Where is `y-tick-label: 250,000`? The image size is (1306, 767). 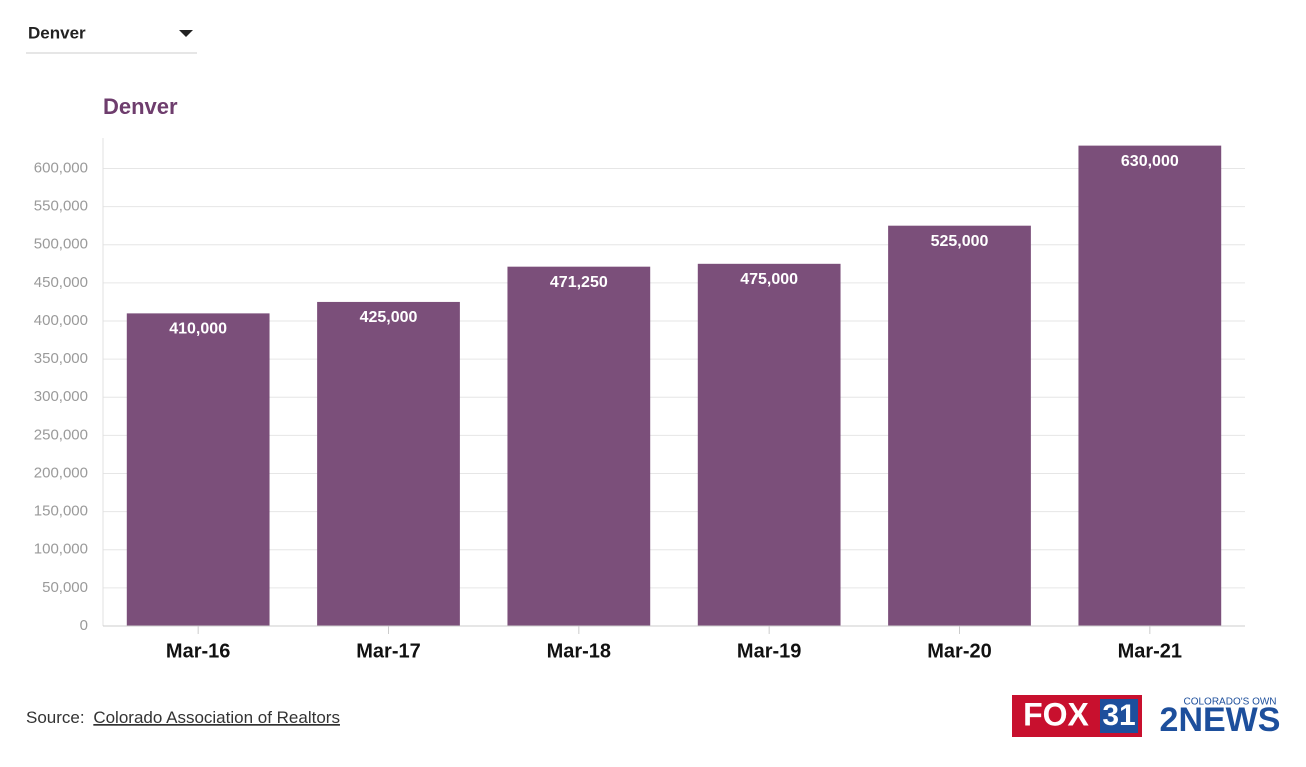 y-tick-label: 250,000 is located at coordinates (61, 434).